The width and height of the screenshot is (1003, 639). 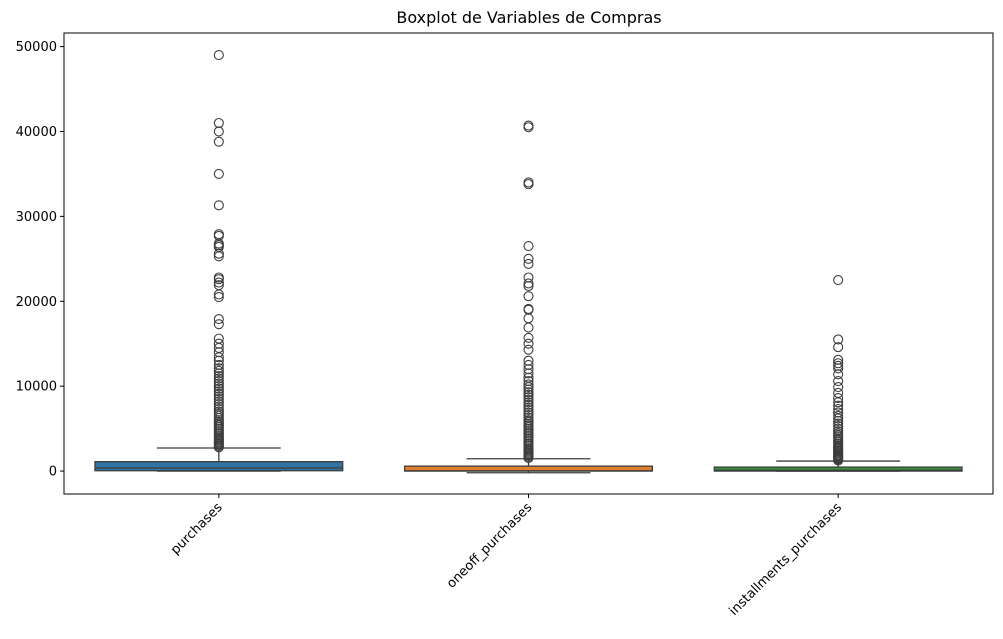 What do you see at coordinates (838, 469) in the screenshot?
I see `box-installments_purchases` at bounding box center [838, 469].